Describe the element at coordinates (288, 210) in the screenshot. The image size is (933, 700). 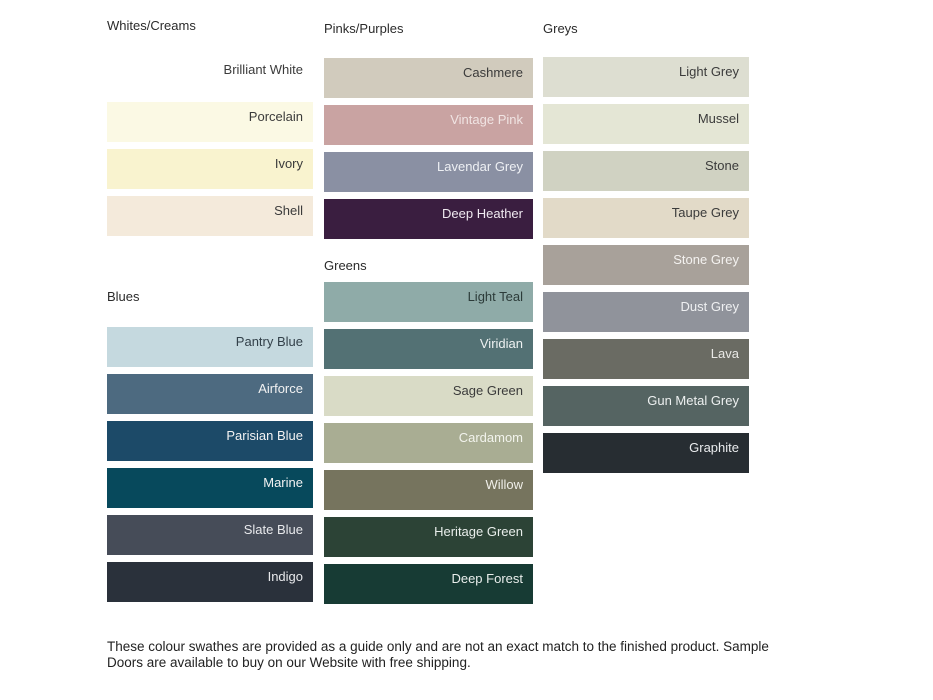
I see `swatch-label: Shell` at that location.